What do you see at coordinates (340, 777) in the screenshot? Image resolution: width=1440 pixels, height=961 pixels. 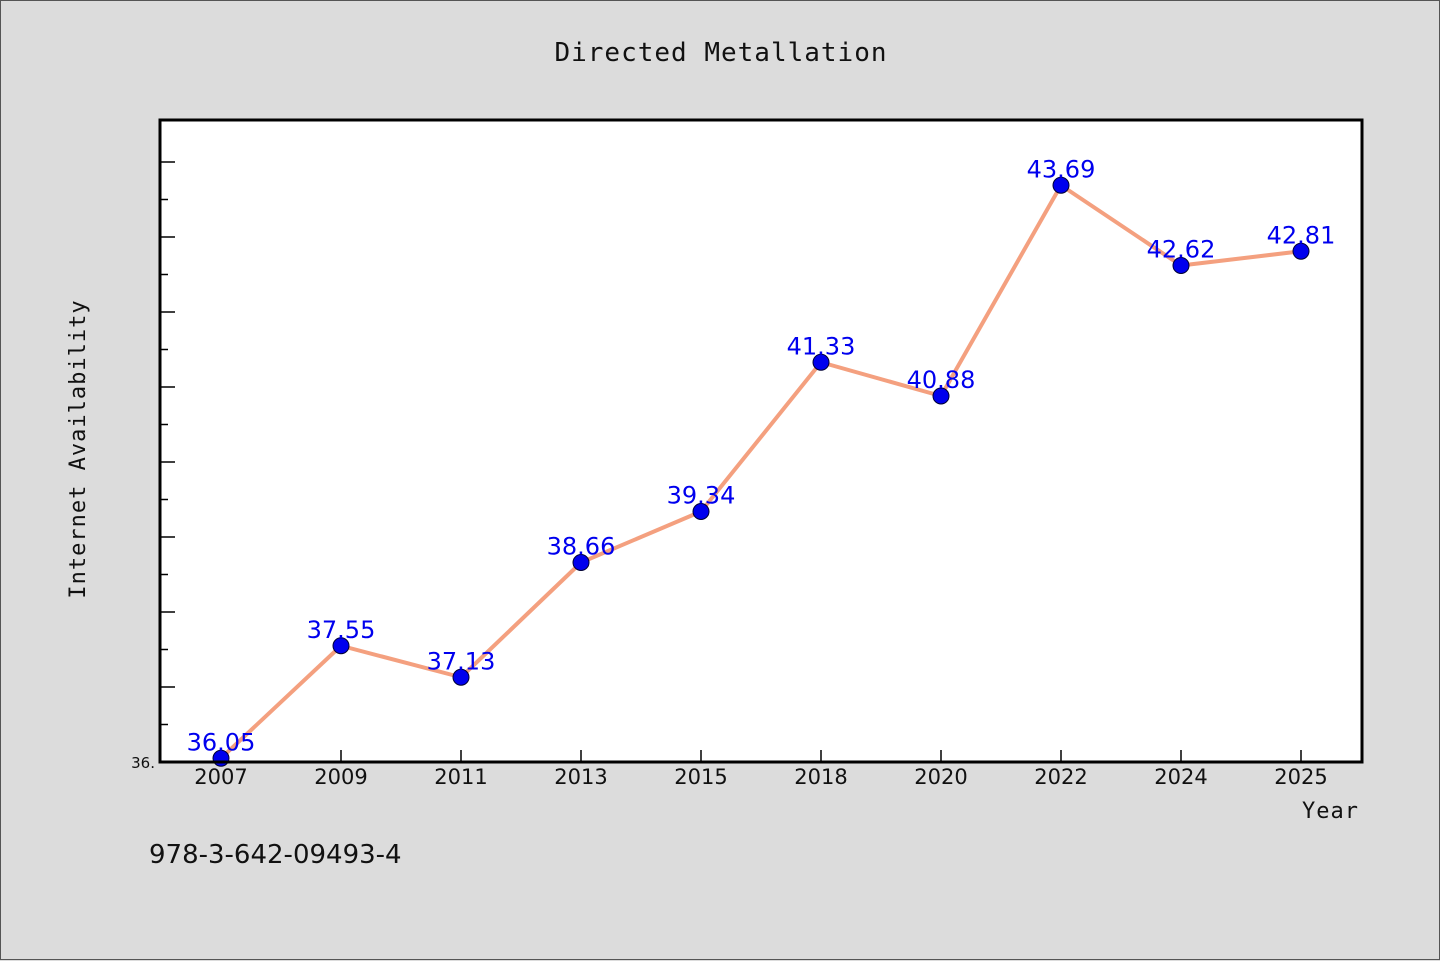 I see `x-tick-label: 2009` at bounding box center [340, 777].